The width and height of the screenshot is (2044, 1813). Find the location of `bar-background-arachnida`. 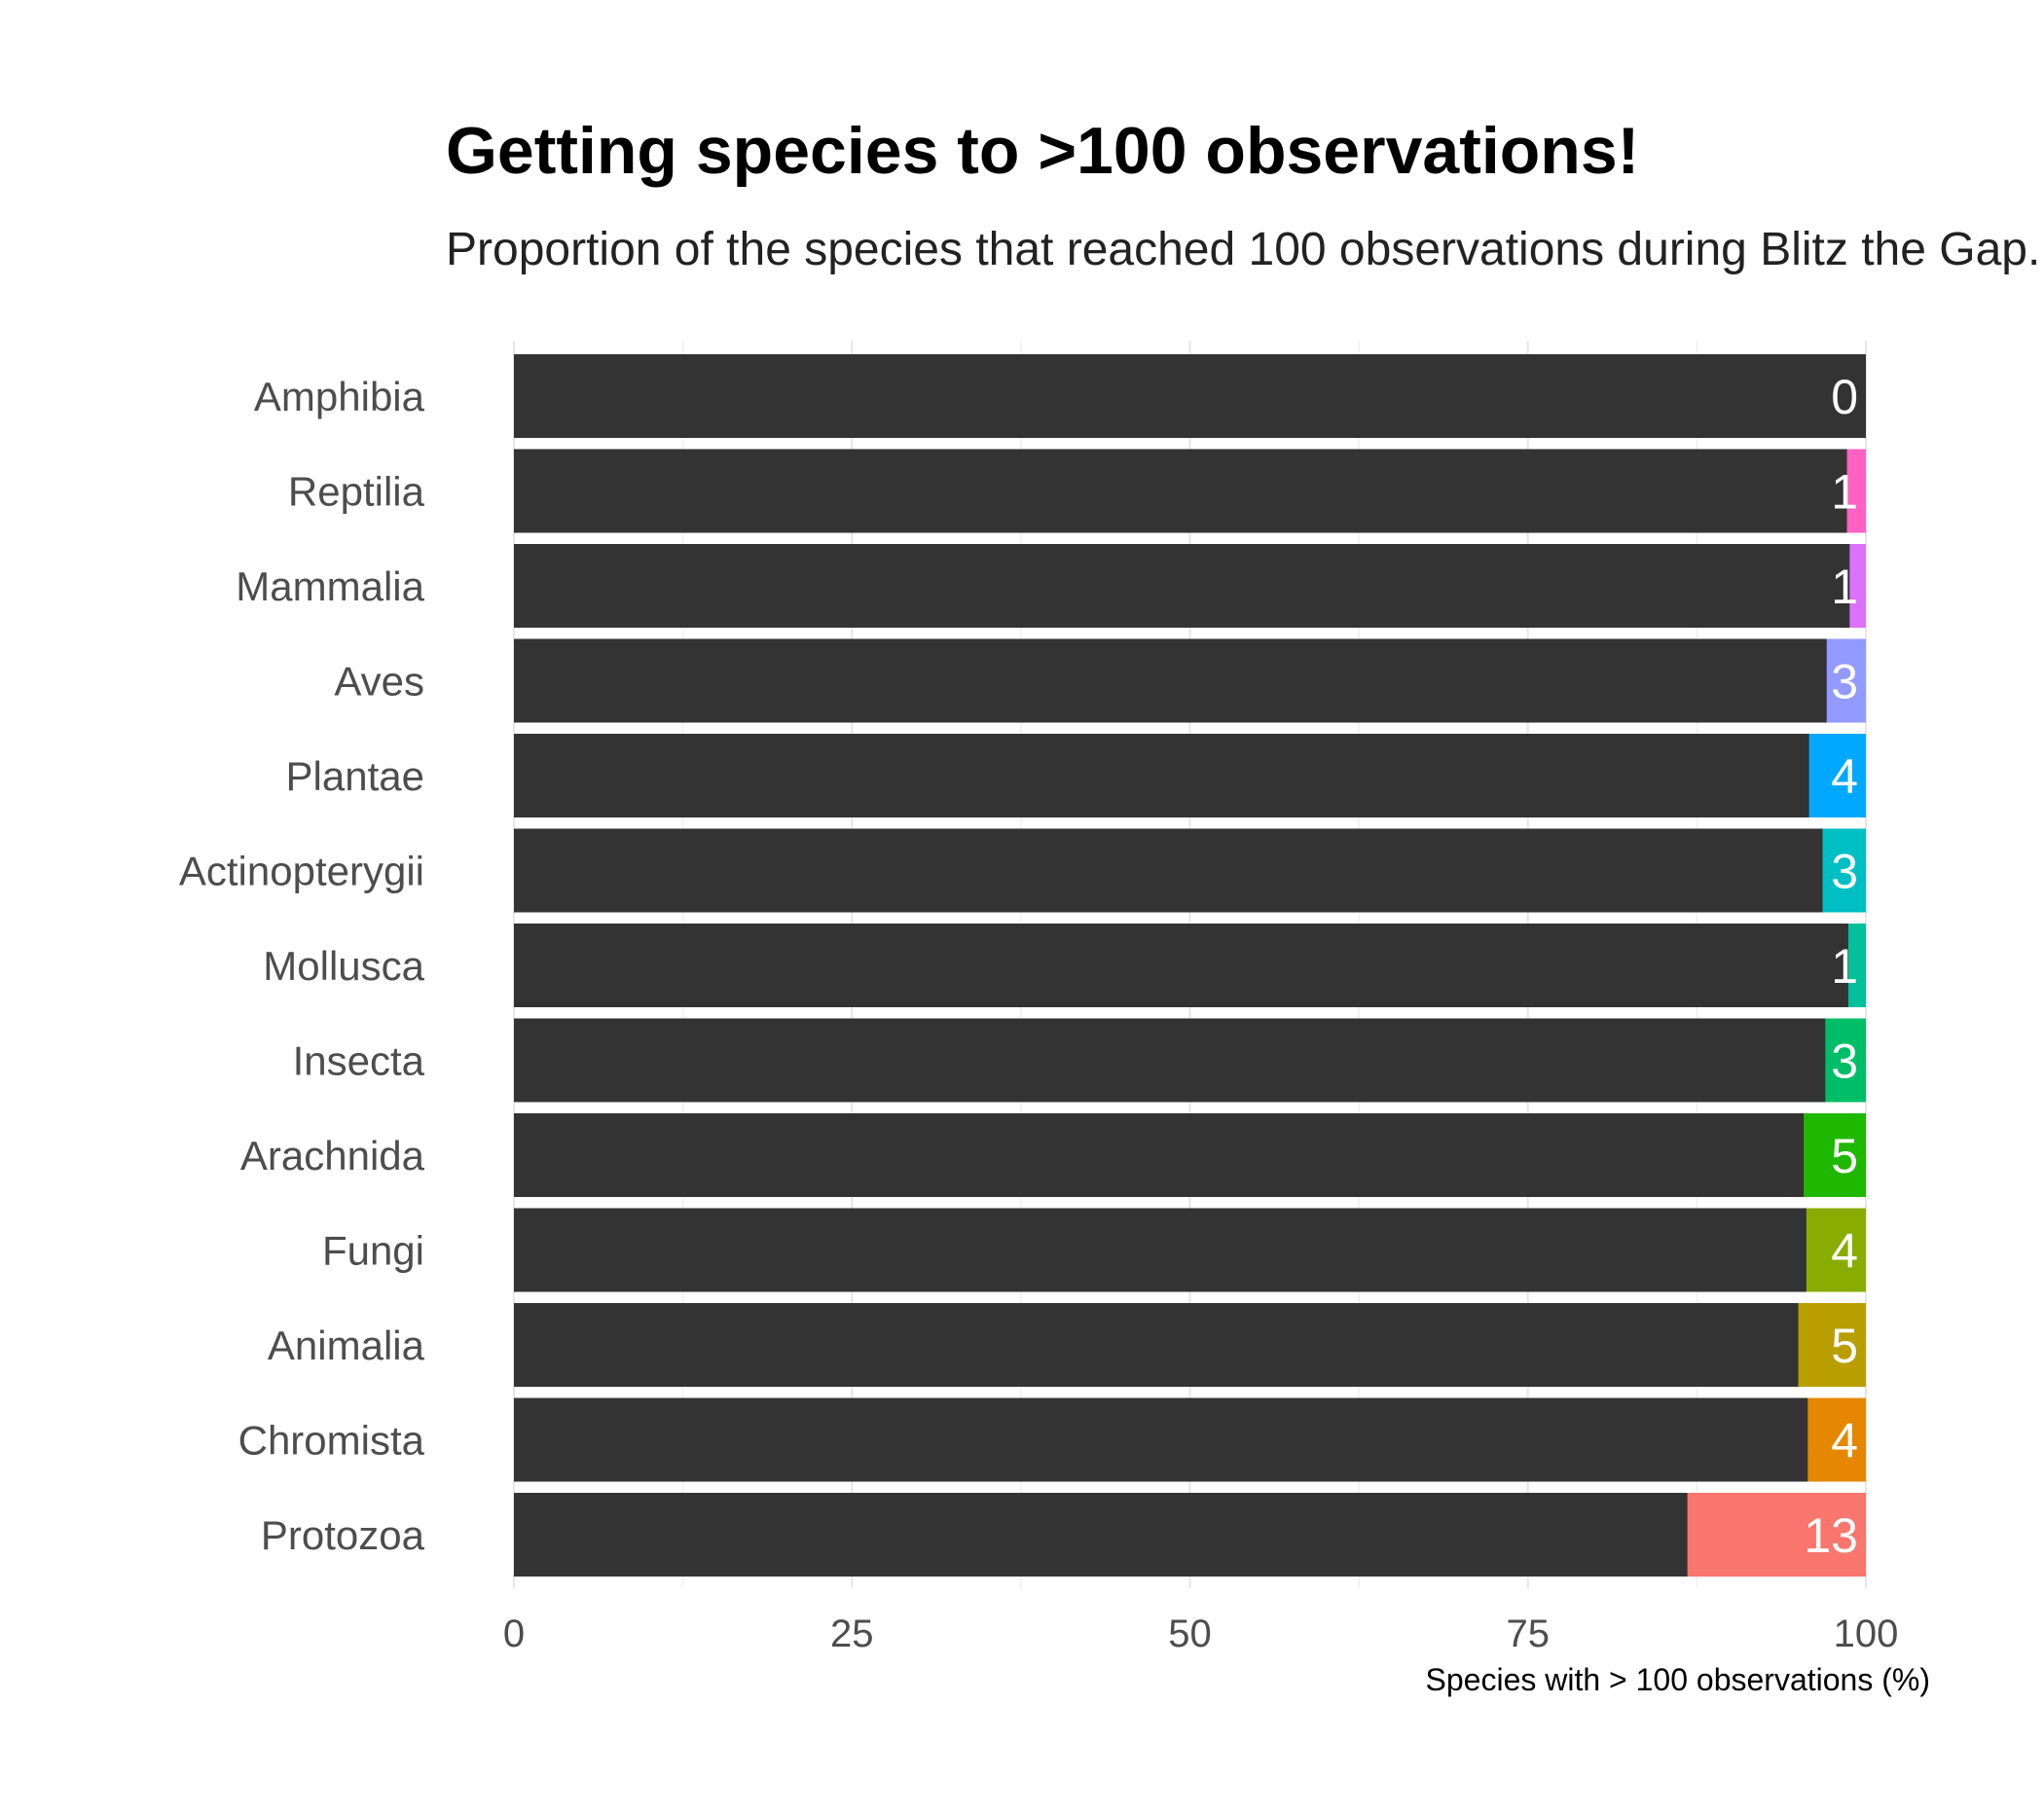

bar-background-arachnida is located at coordinates (1190, 1155).